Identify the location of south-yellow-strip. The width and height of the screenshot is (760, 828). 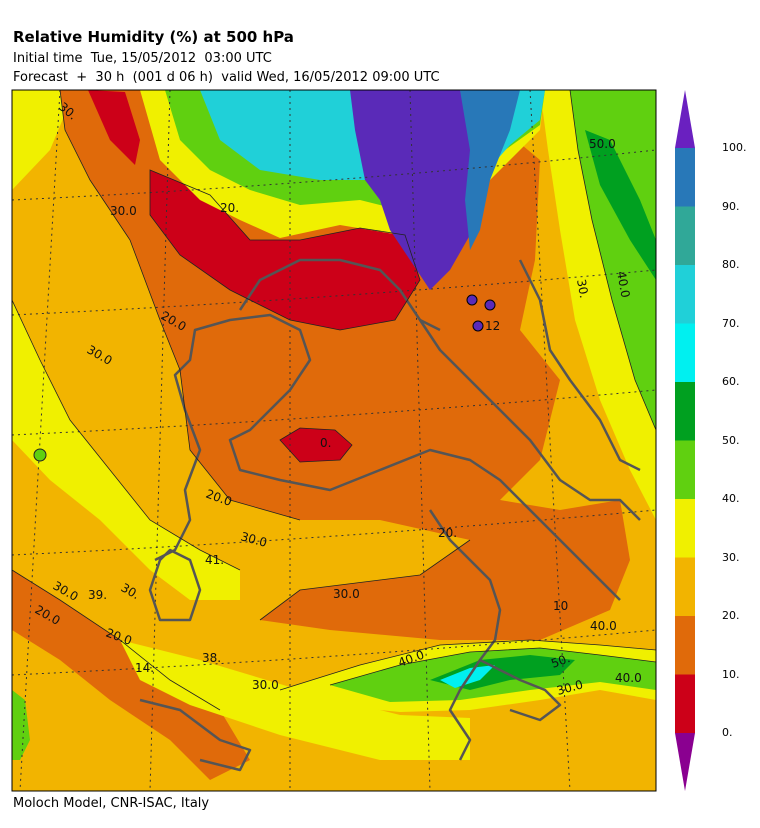
(295, 700).